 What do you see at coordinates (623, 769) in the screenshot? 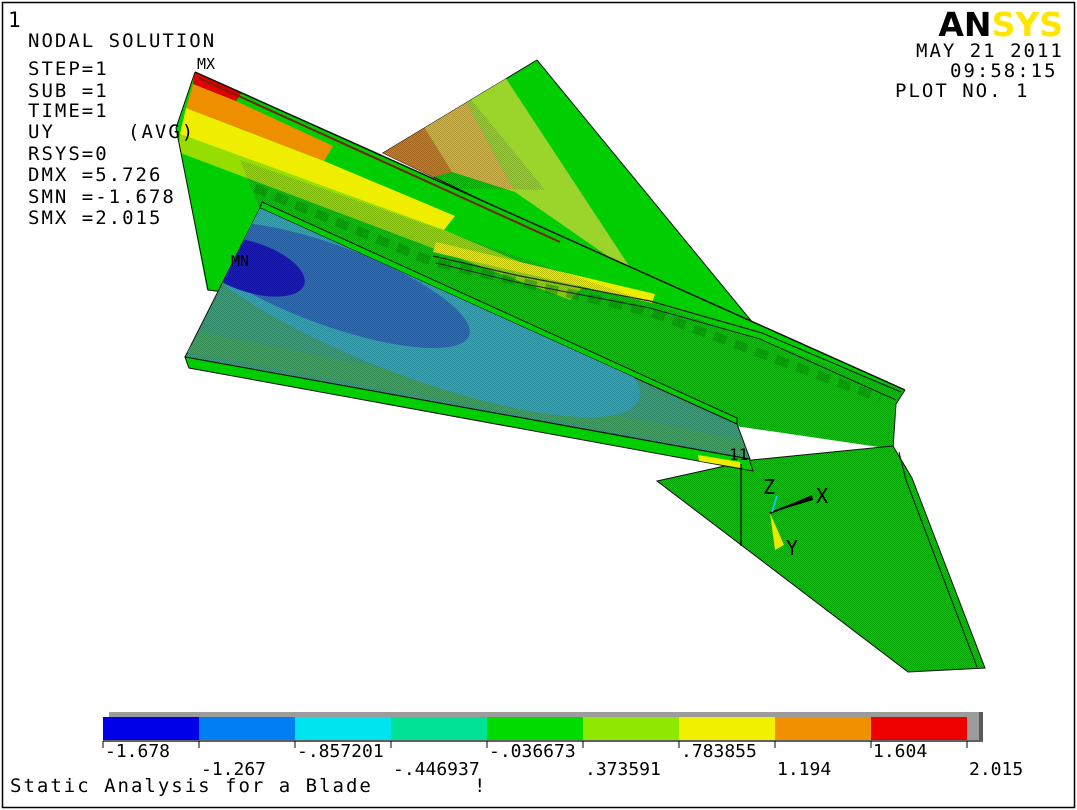
I see `legend-tick-5: .373591` at bounding box center [623, 769].